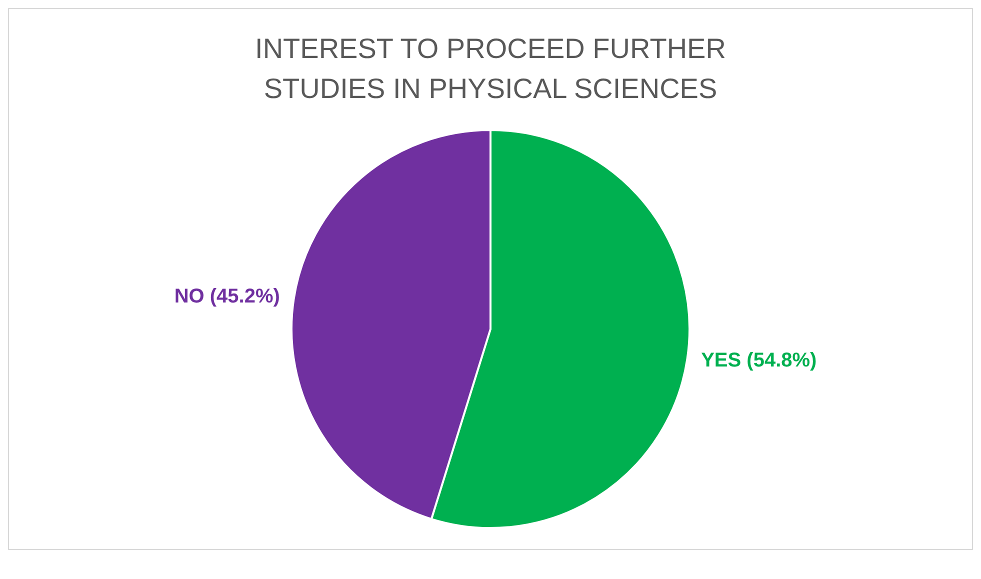 The width and height of the screenshot is (981, 579). I want to click on slice-label: NO (45.2%), so click(227, 297).